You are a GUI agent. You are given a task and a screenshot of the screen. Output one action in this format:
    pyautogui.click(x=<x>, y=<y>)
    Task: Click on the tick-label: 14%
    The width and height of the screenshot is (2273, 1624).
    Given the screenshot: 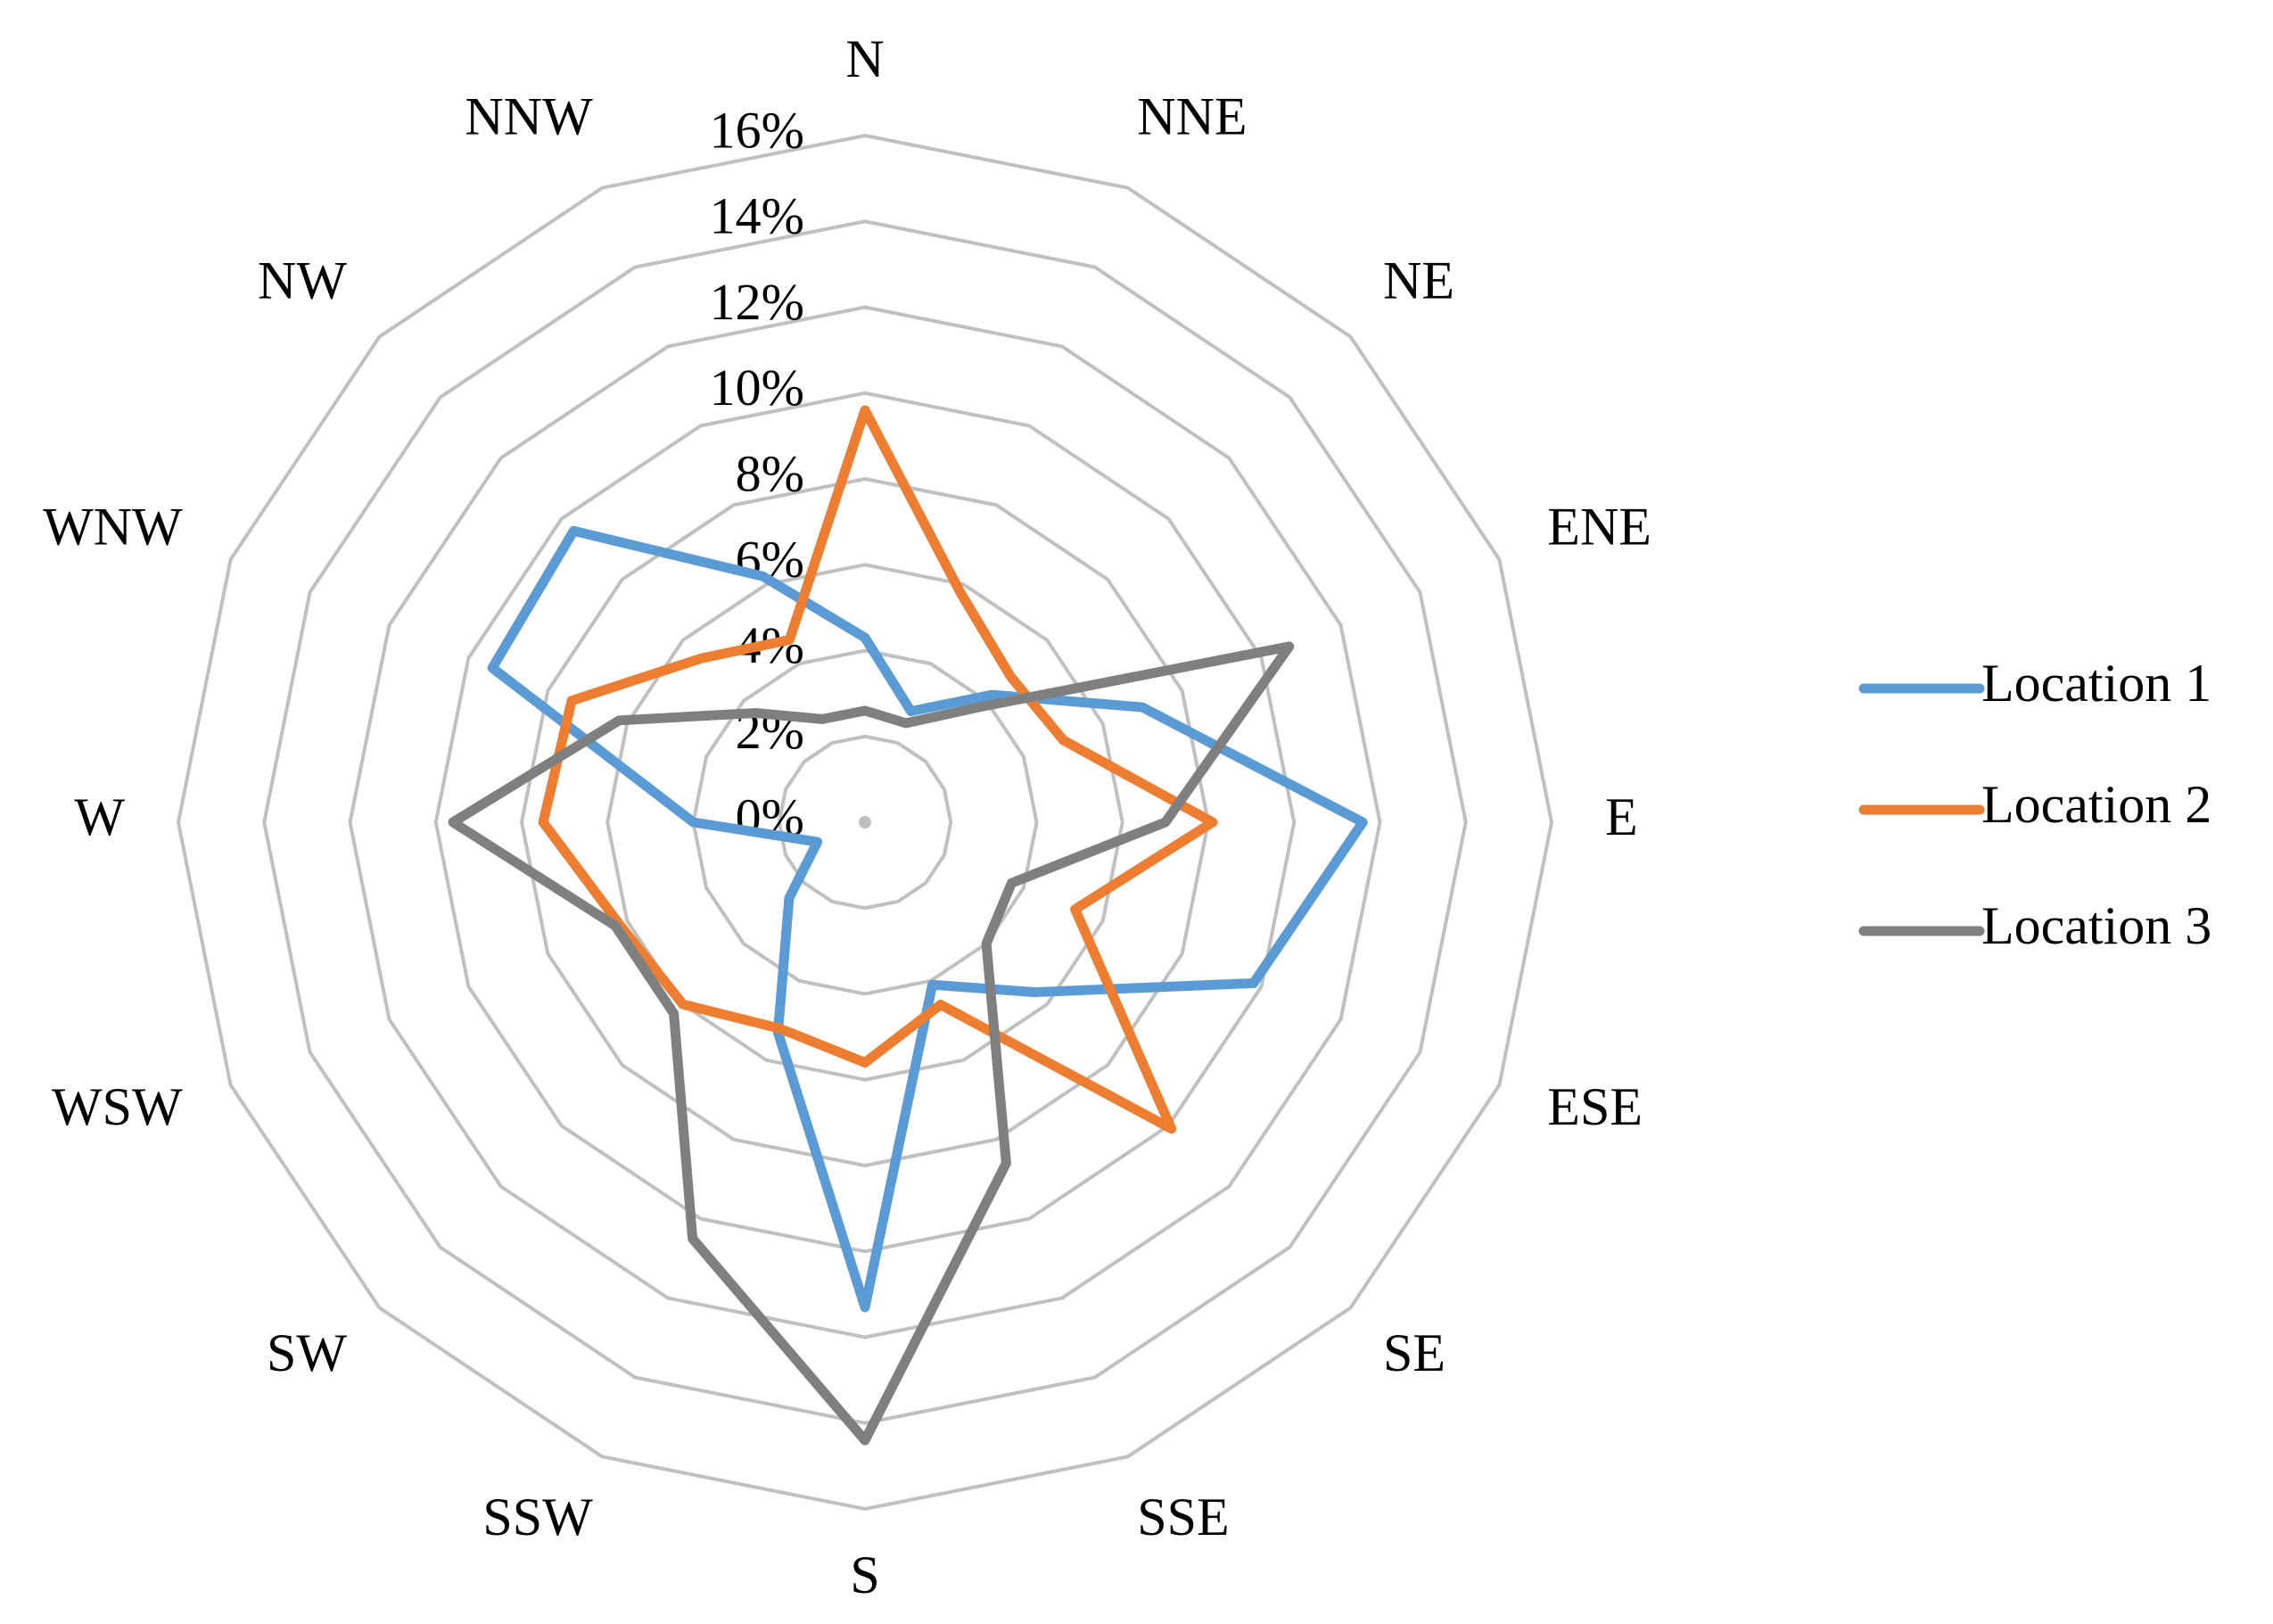 What is the action you would take?
    pyautogui.click(x=757, y=216)
    